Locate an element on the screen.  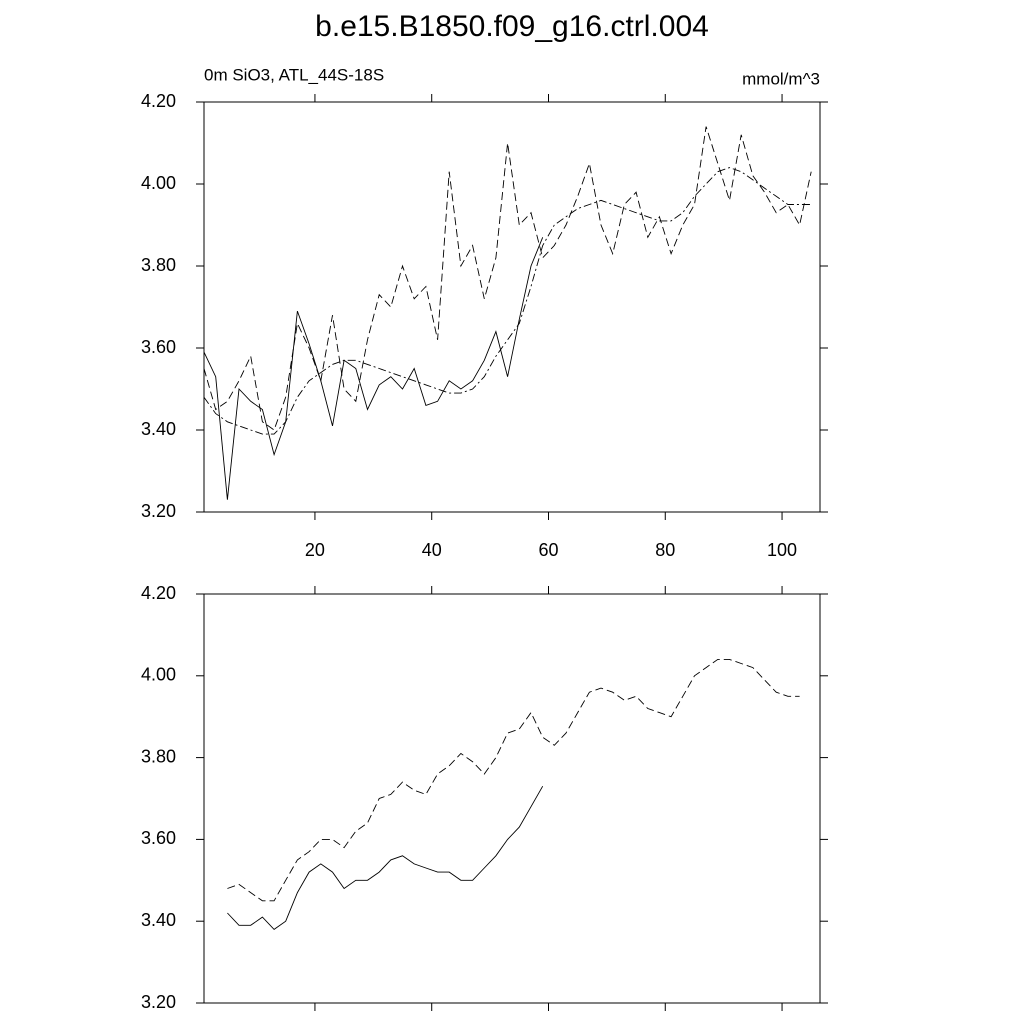
figure-title: b.e15.B1850.f09_g16.ctrl.004 is located at coordinates (512, 26).